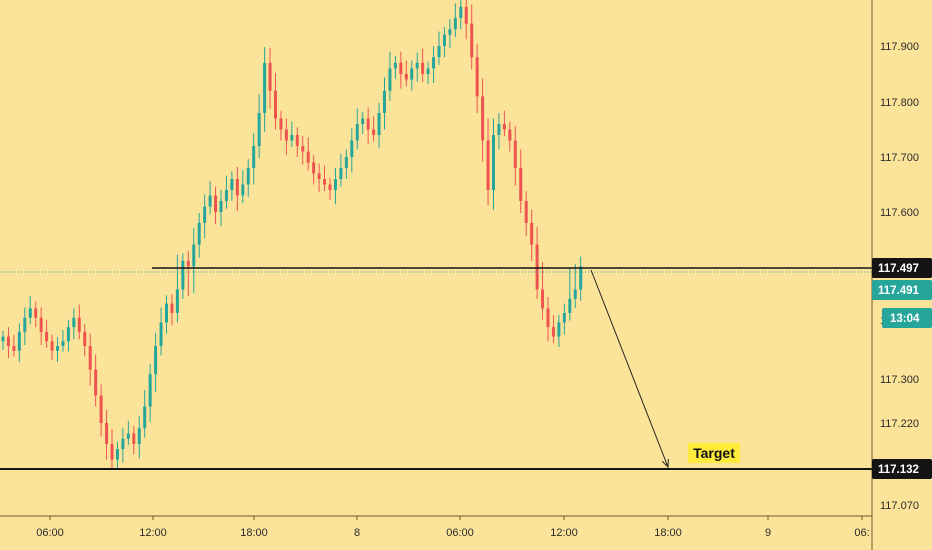  Describe the element at coordinates (902, 469) in the screenshot. I see `price-tag-target: 117.132` at that location.